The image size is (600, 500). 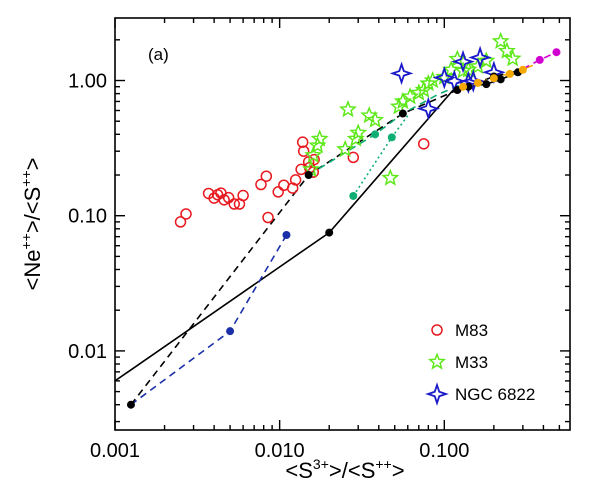 I want to click on legend-label: M83, so click(x=471, y=330).